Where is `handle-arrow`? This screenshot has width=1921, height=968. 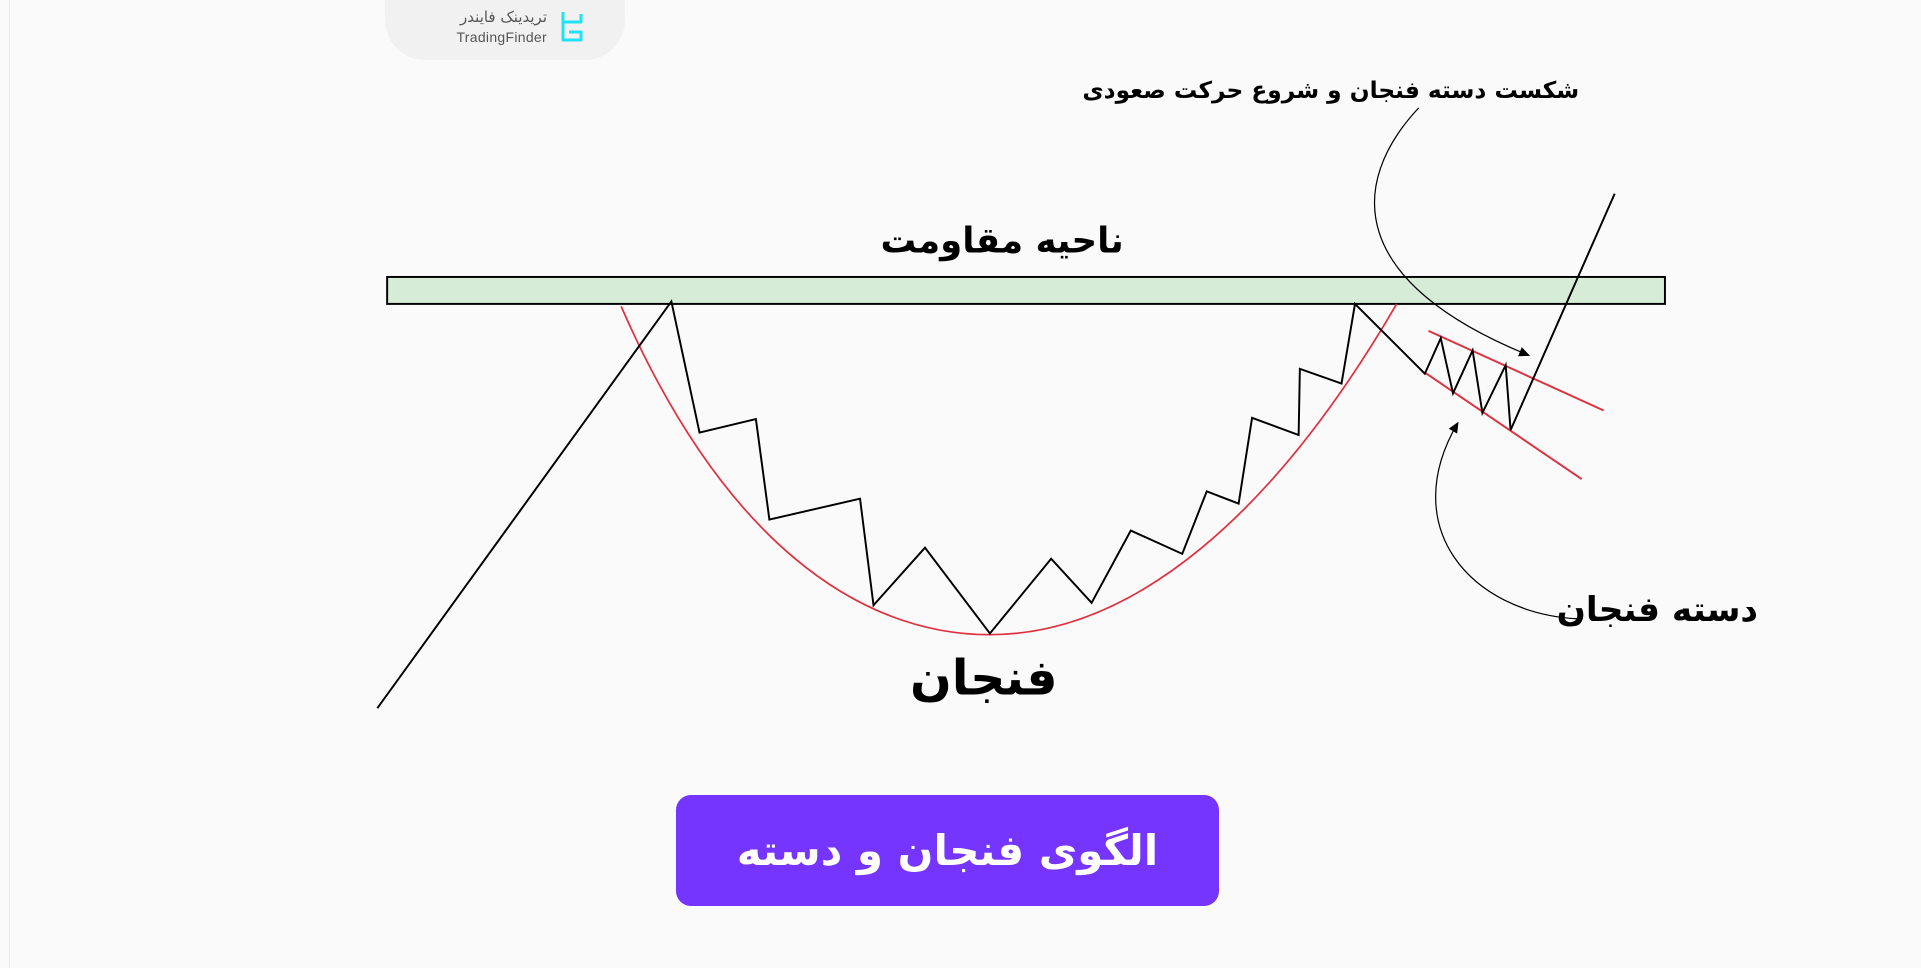 handle-arrow is located at coordinates (1506, 520).